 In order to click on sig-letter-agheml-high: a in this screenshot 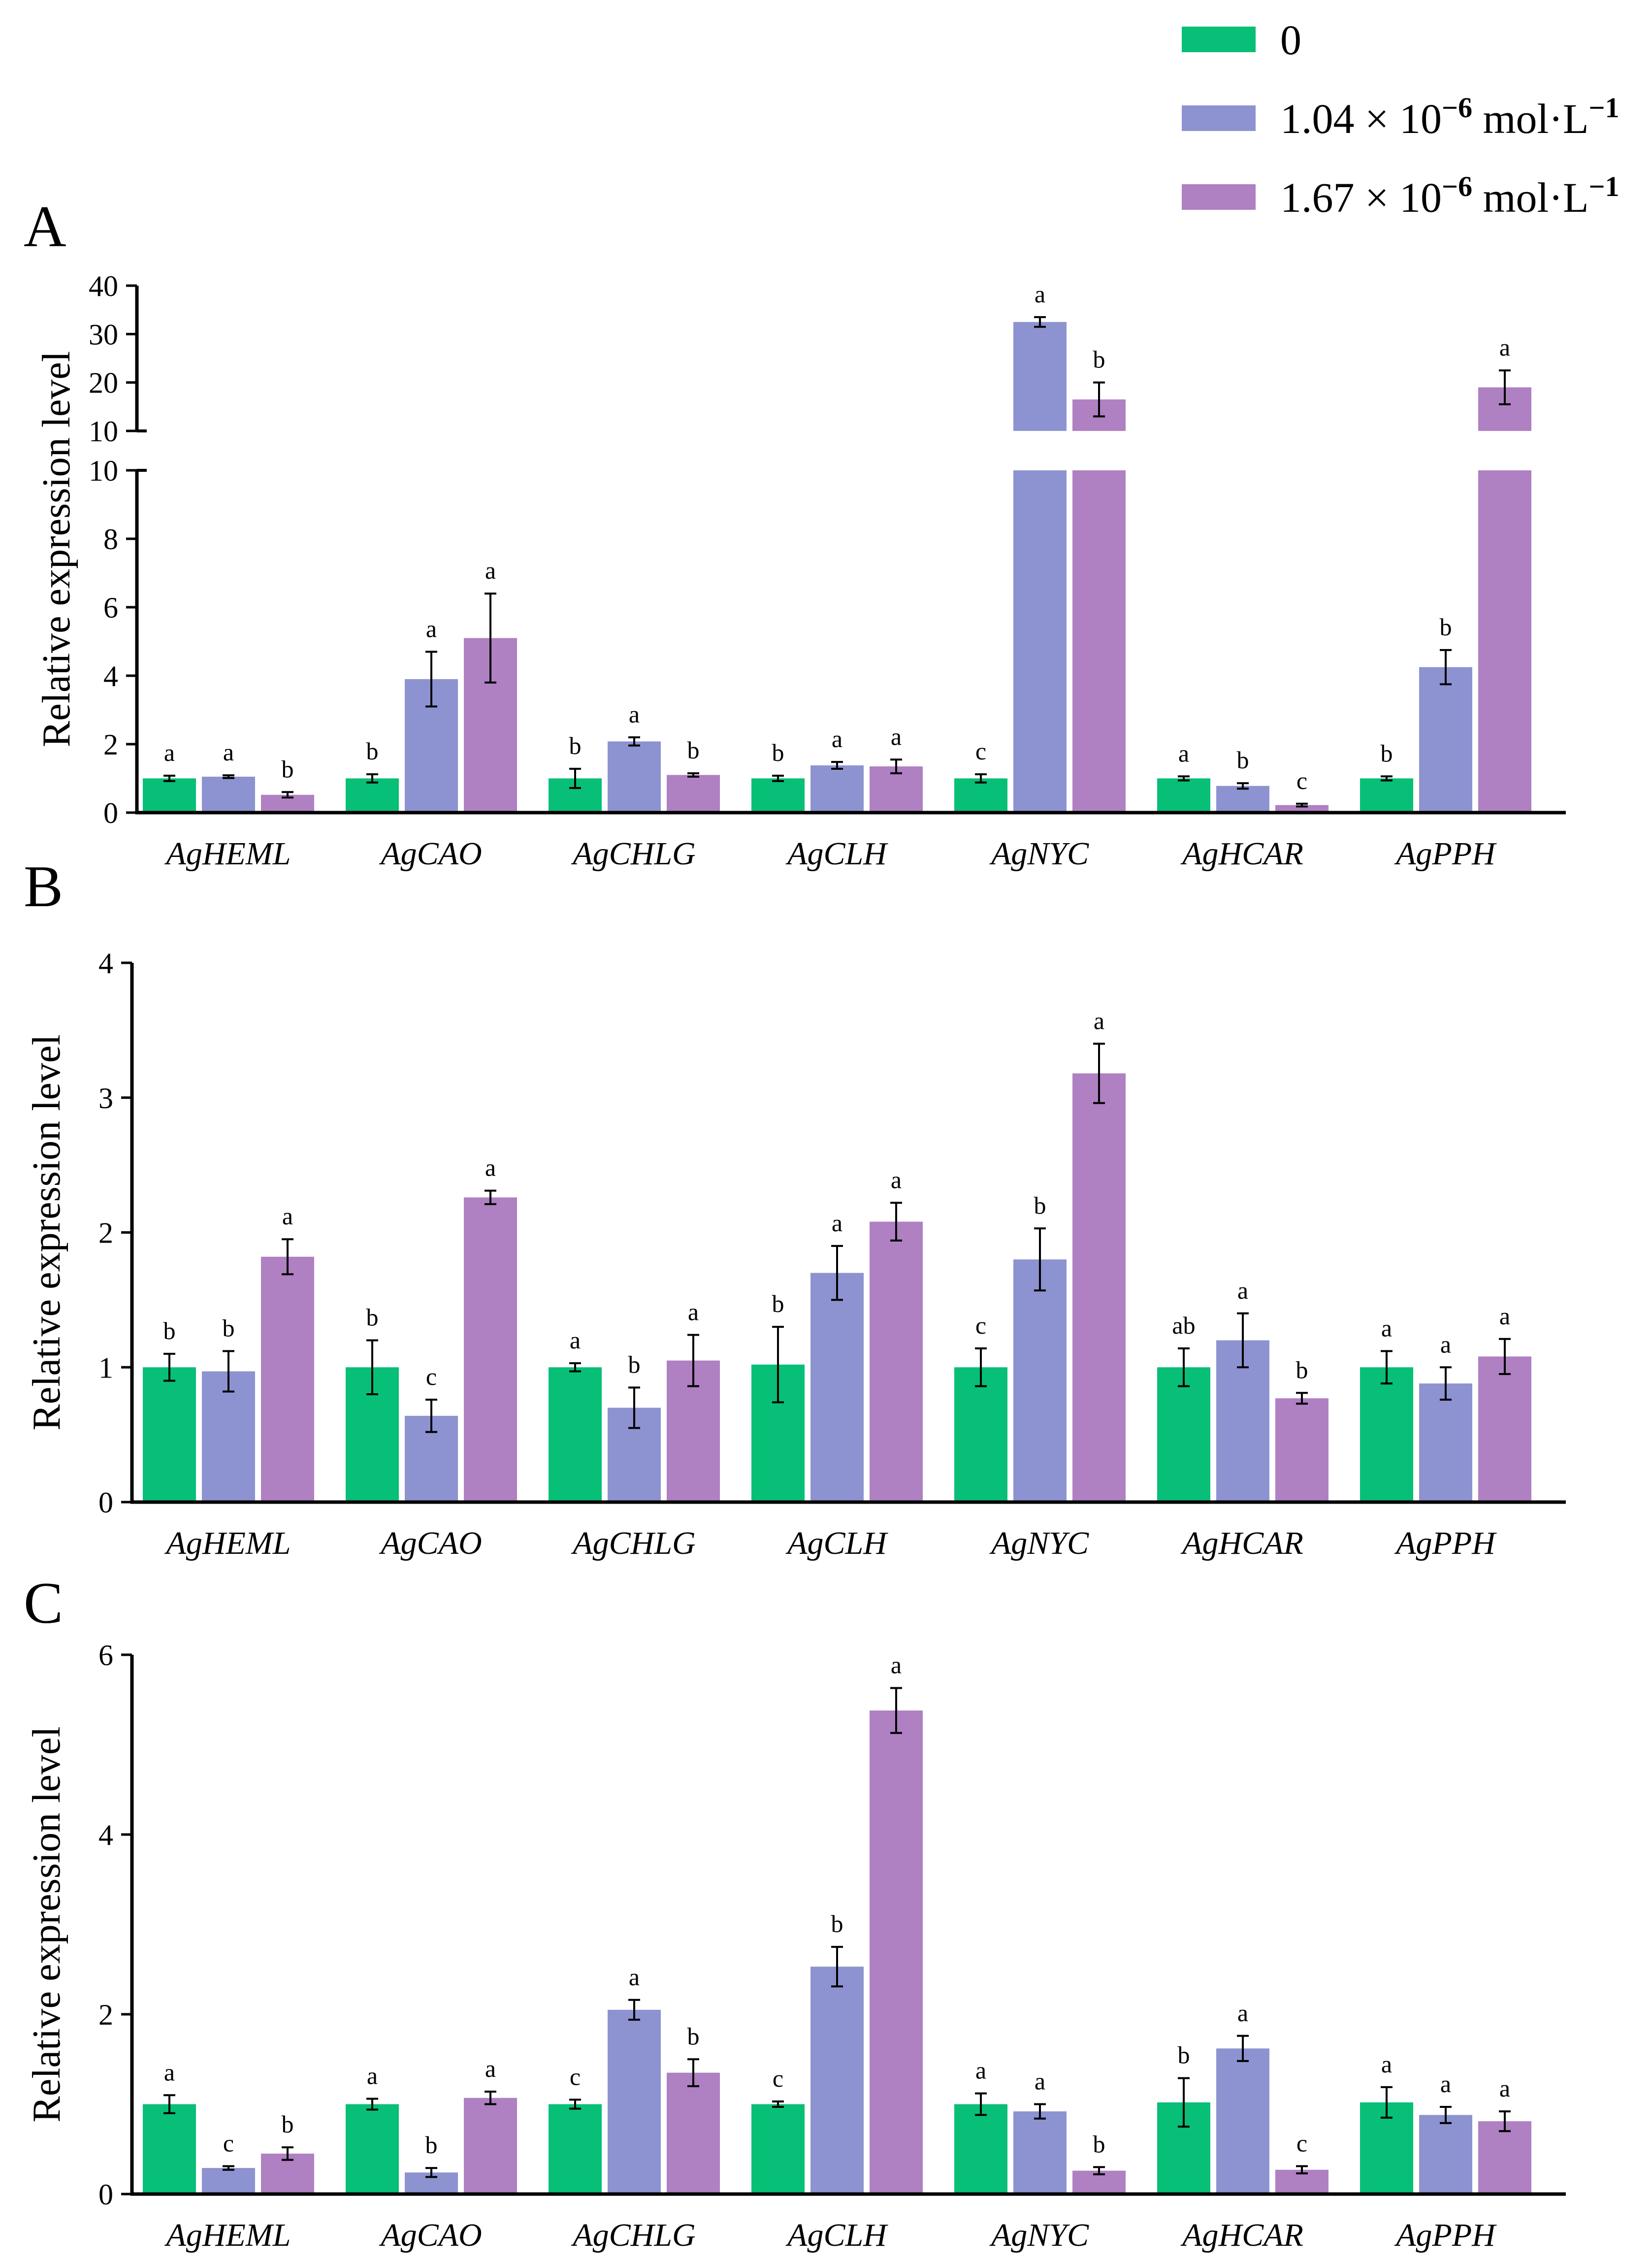, I will do `click(287, 1216)`.